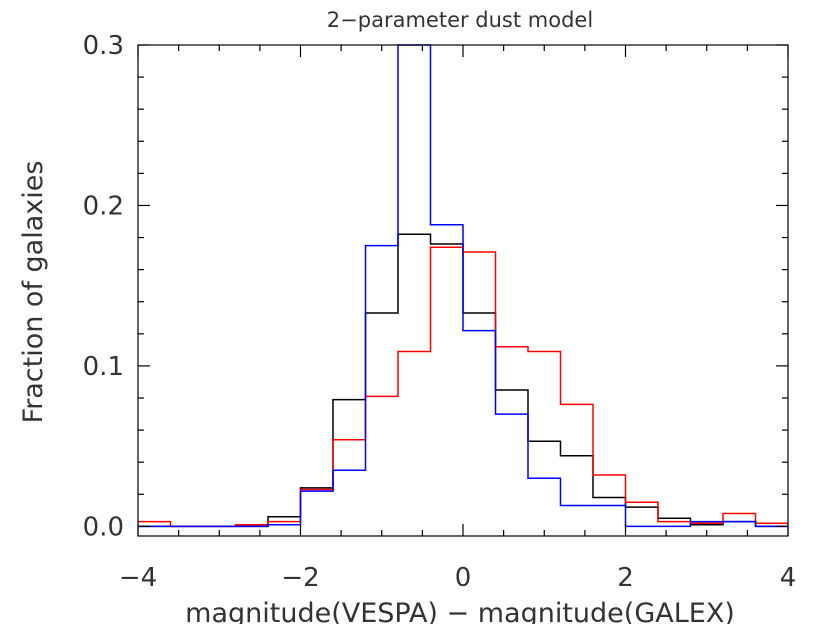  I want to click on x-tick-label: 2, so click(625, 578).